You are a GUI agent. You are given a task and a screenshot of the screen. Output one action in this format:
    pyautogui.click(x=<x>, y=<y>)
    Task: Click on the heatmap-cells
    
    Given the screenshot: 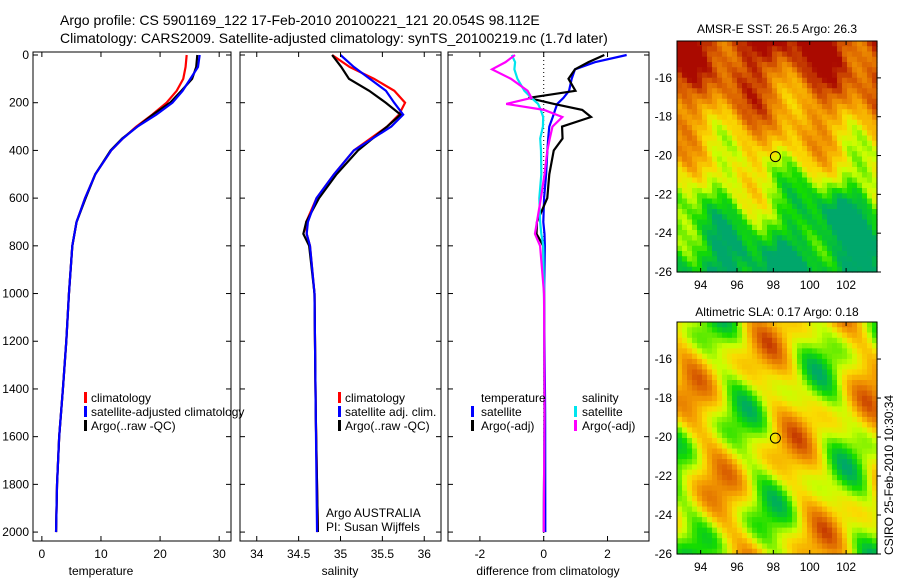 What is the action you would take?
    pyautogui.click(x=777, y=157)
    